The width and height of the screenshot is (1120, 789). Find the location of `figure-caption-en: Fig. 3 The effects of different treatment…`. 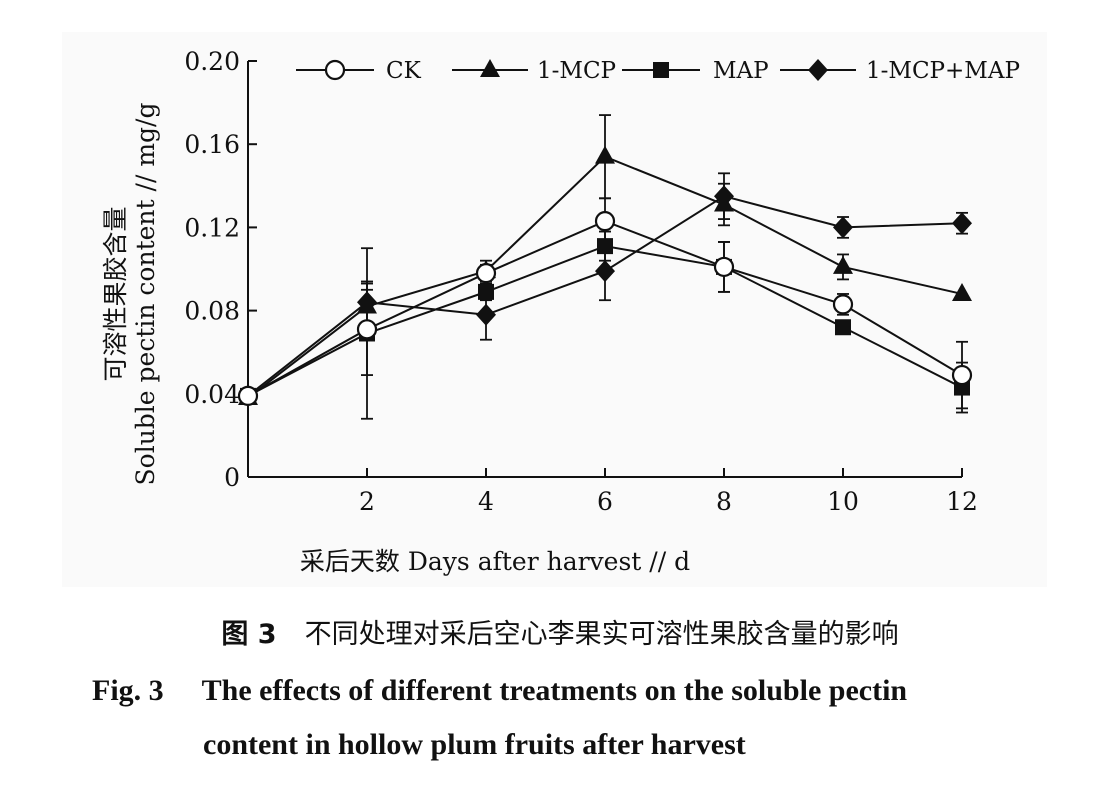

figure-caption-en: Fig. 3 The effects of different treatment… is located at coordinates (499, 691).